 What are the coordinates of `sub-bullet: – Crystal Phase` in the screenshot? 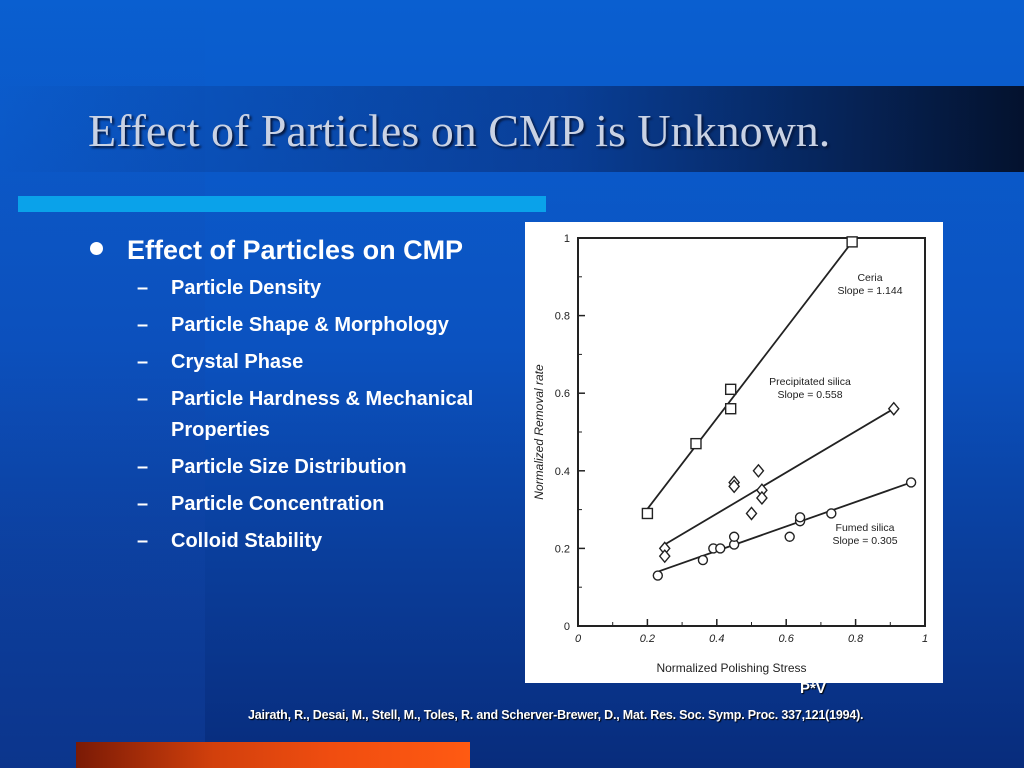 It's located at (323, 362).